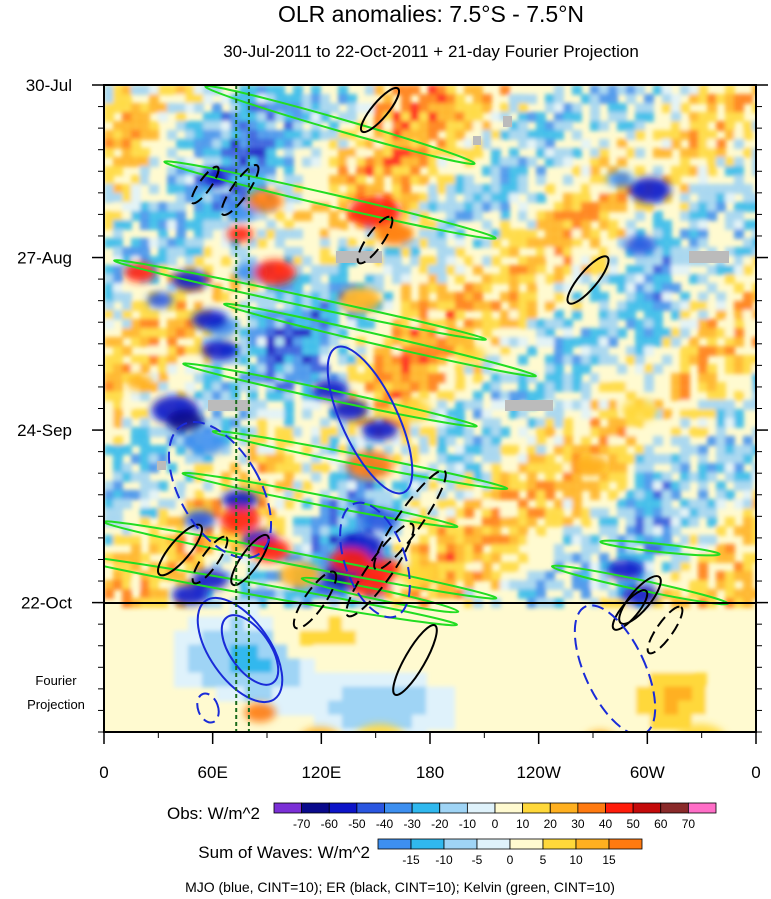 Image resolution: width=771 pixels, height=899 pixels. Describe the element at coordinates (250, 650) in the screenshot. I see `mjo-contour` at that location.